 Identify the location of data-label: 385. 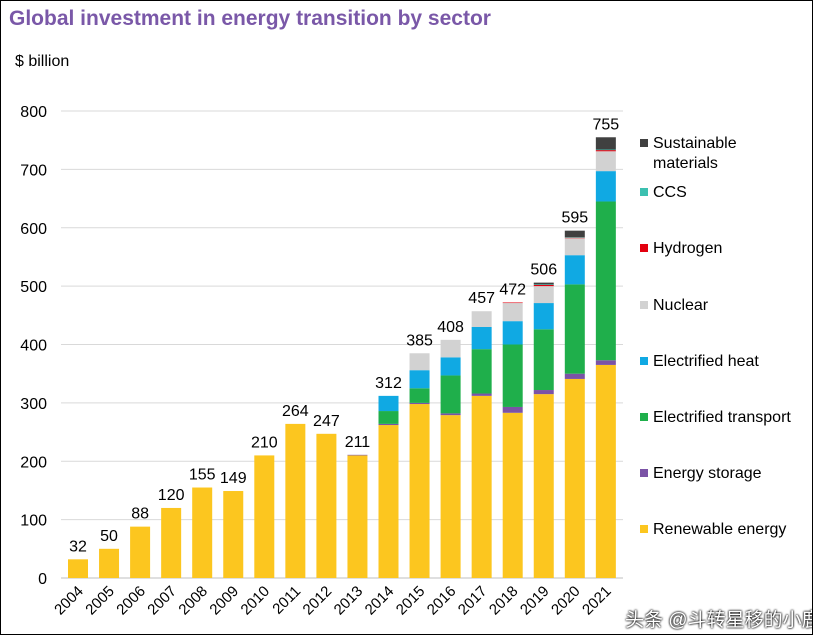
(419, 340).